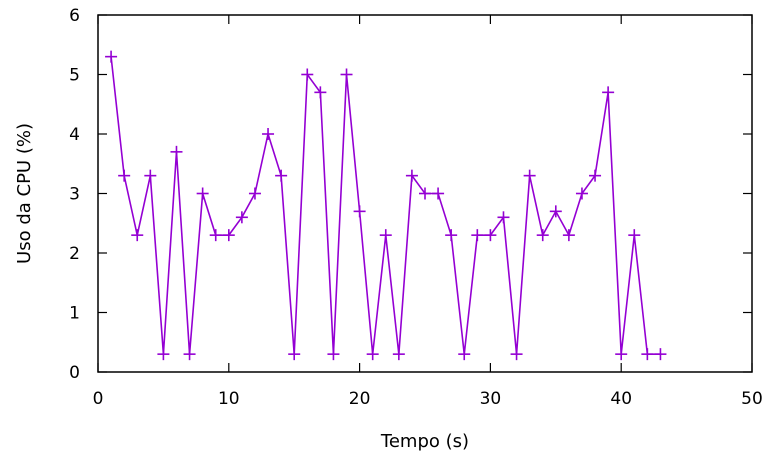 This screenshot has width=769, height=456. Describe the element at coordinates (74, 254) in the screenshot. I see `y-tick-label: 2` at that location.